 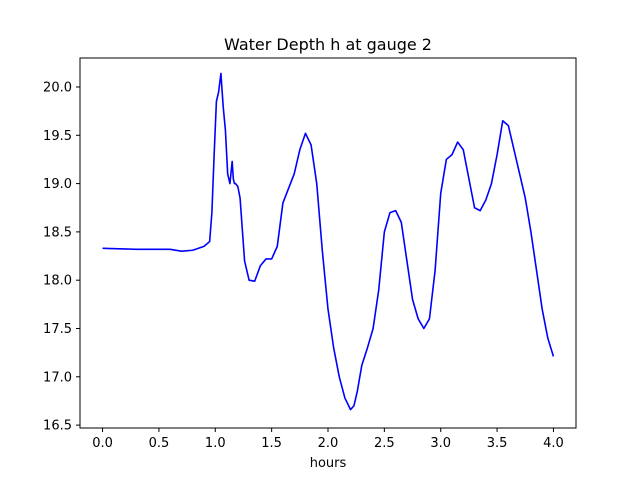 I want to click on x-tick-label: 0.5, so click(x=159, y=443).